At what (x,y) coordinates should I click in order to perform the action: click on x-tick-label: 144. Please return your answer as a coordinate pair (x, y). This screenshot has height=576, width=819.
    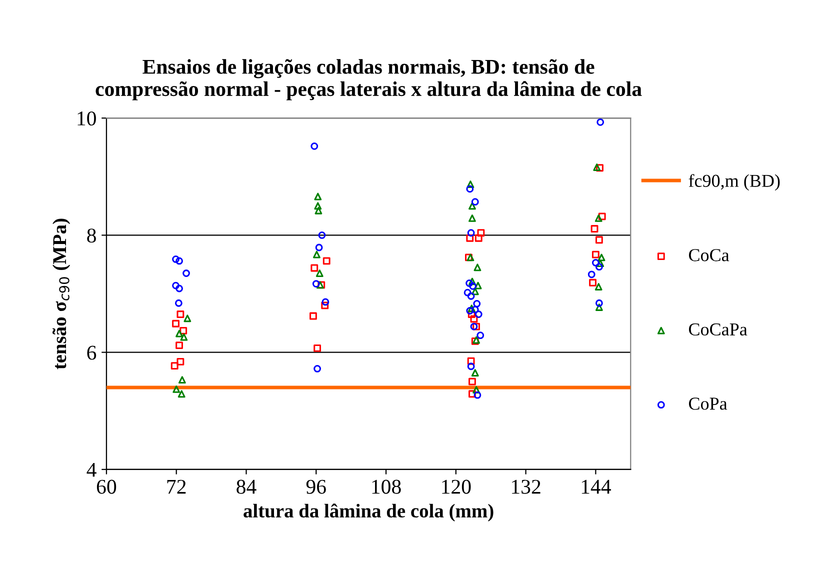
    Looking at the image, I should click on (596, 487).